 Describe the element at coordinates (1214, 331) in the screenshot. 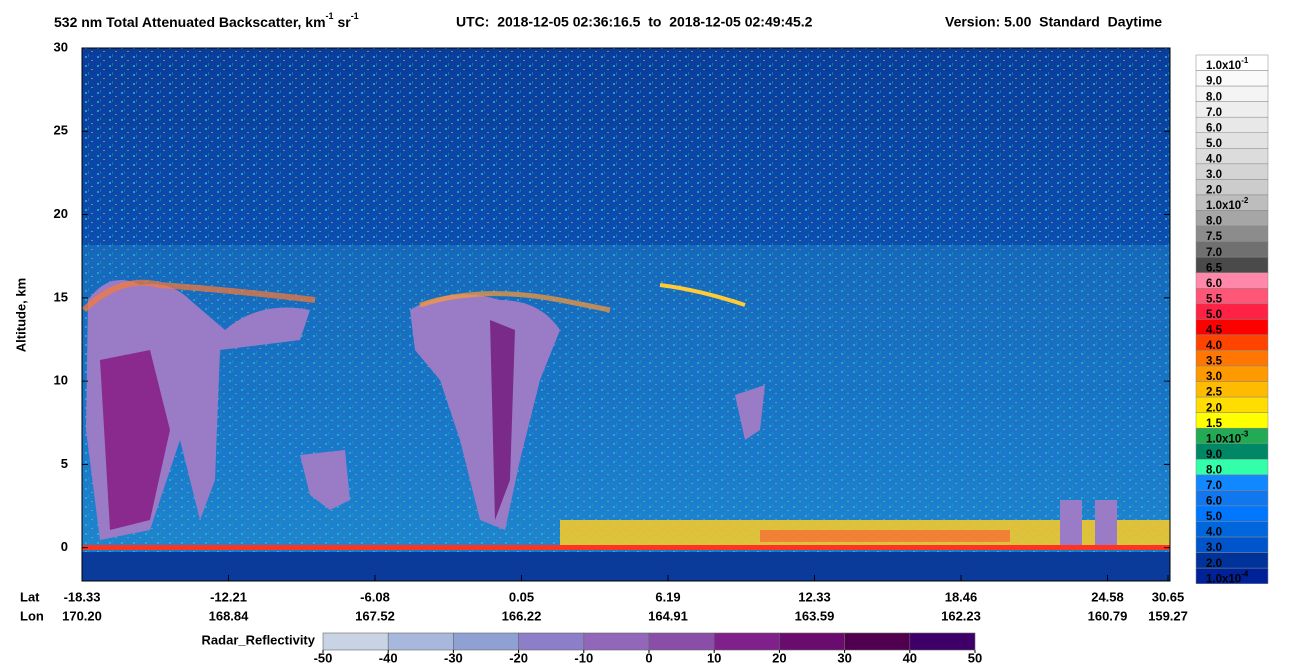

I see `colorbar-label: 4.5` at that location.